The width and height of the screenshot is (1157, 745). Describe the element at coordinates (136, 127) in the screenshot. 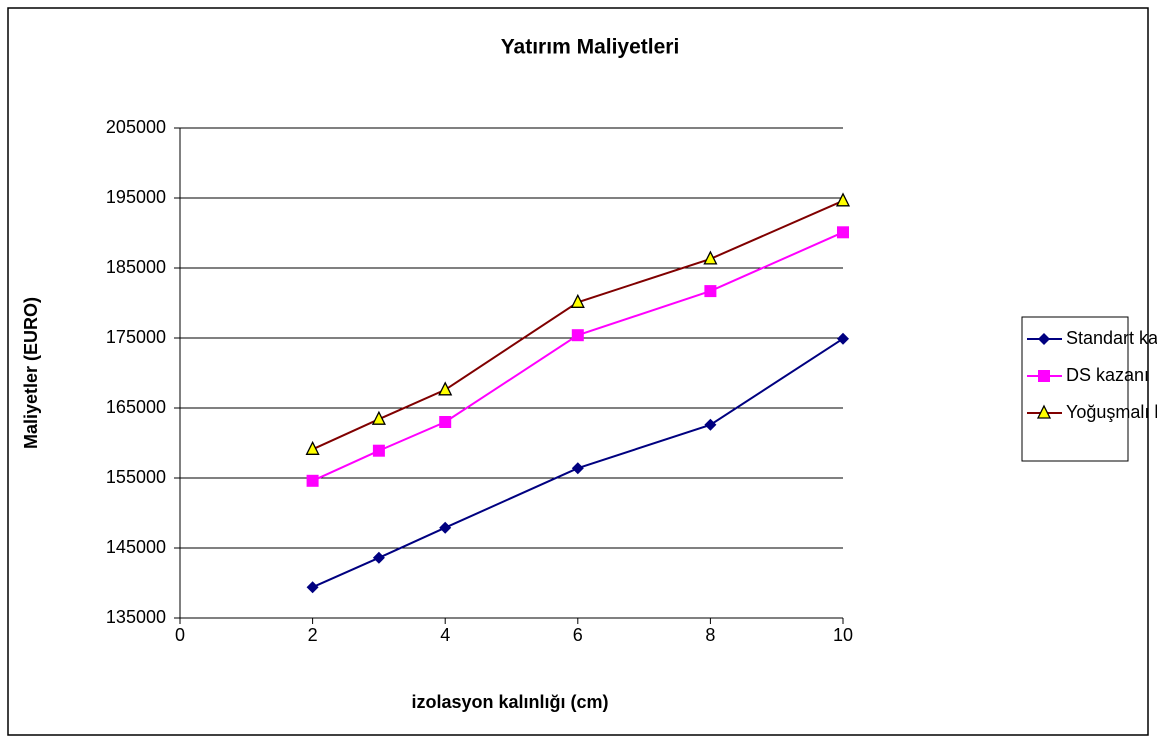

I see `y-tick-label: 205000` at that location.